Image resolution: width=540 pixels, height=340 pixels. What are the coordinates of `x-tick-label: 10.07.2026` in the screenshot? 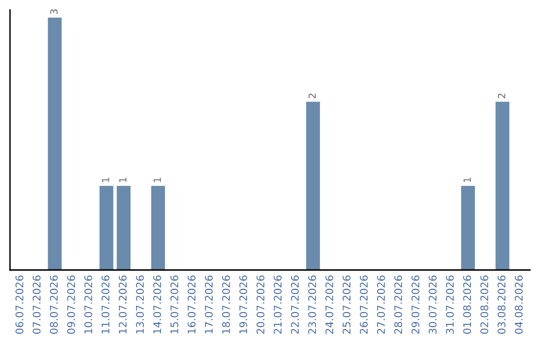 It's located at (88, 305).